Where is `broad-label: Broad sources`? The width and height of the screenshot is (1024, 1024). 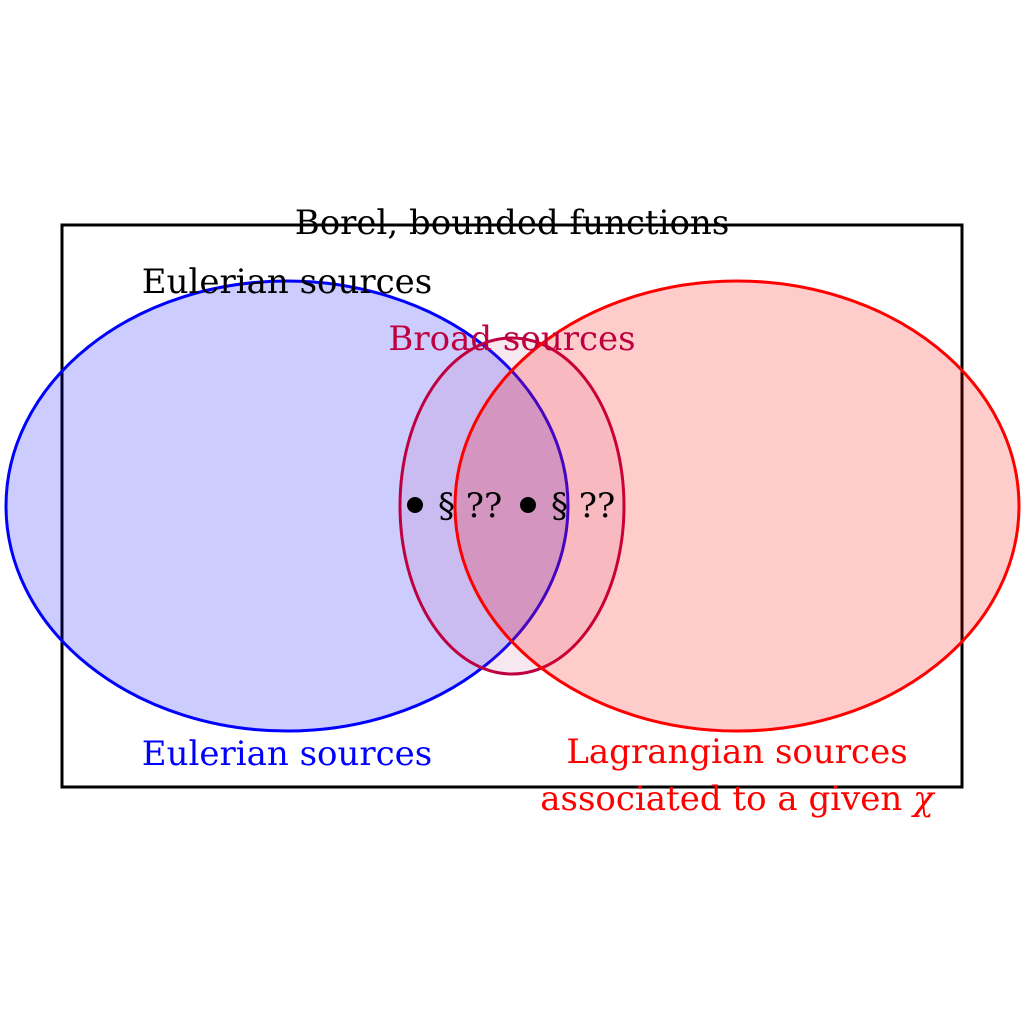 broad-label: Broad sources is located at coordinates (511, 339).